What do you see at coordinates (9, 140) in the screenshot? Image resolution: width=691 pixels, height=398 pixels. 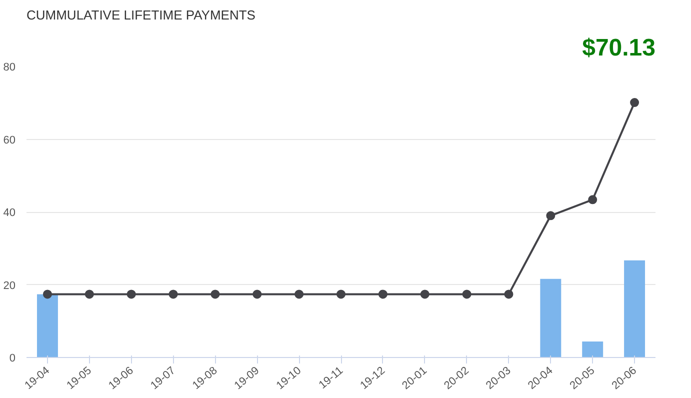 I see `y-tick-label: 60` at bounding box center [9, 140].